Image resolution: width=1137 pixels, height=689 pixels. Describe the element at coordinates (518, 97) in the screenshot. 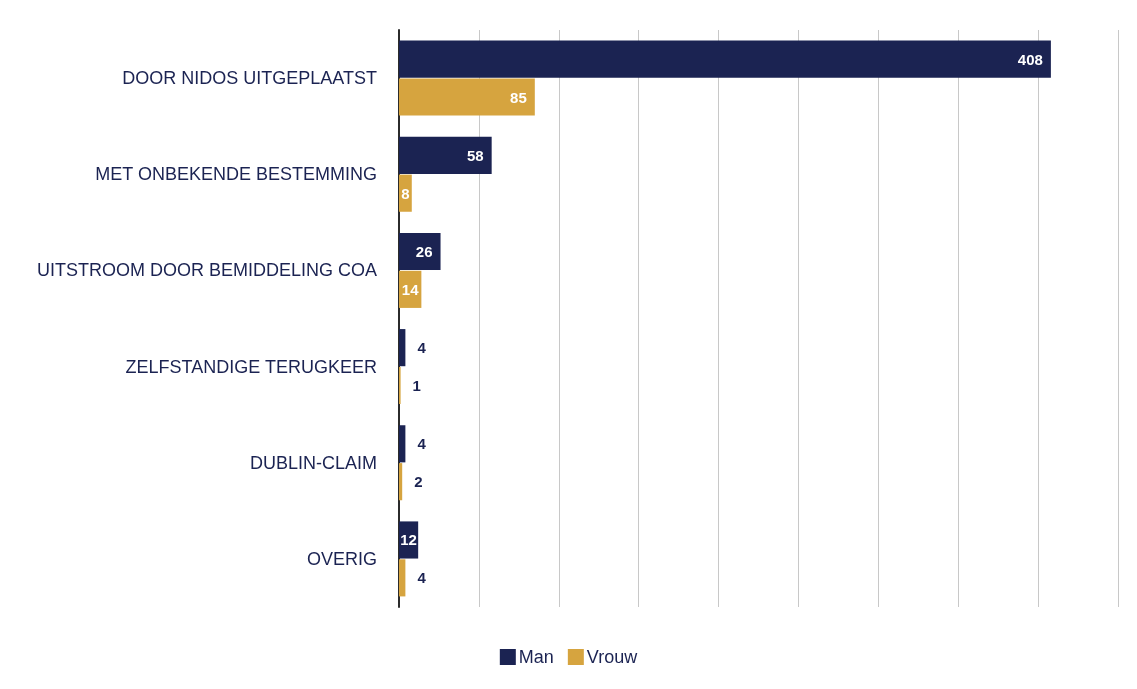

I see `data-label: 85` at that location.